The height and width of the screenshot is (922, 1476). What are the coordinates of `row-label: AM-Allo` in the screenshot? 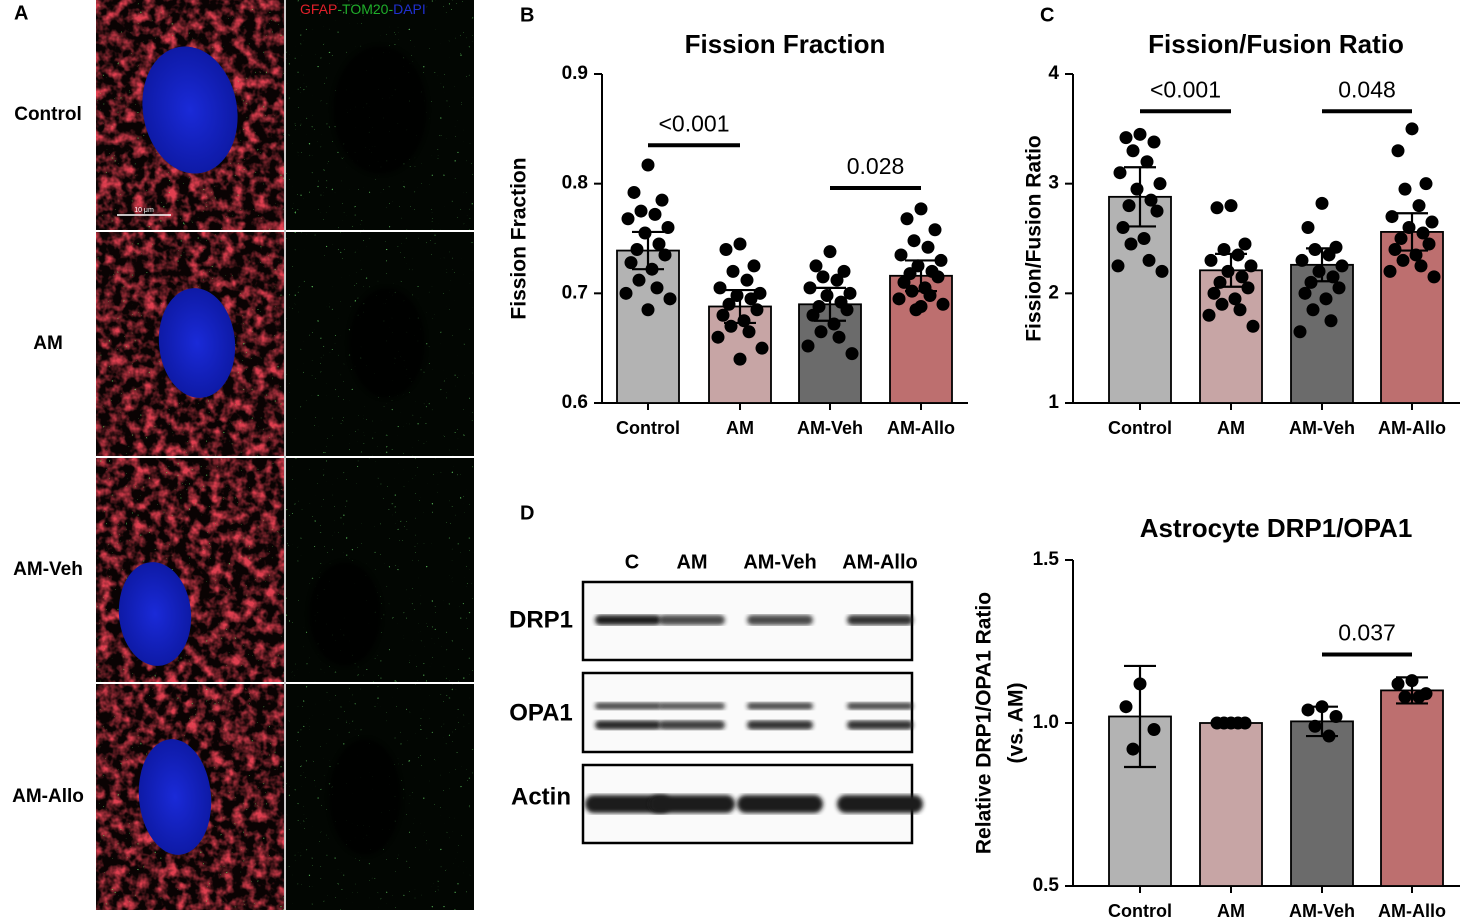 It's located at (48, 796).